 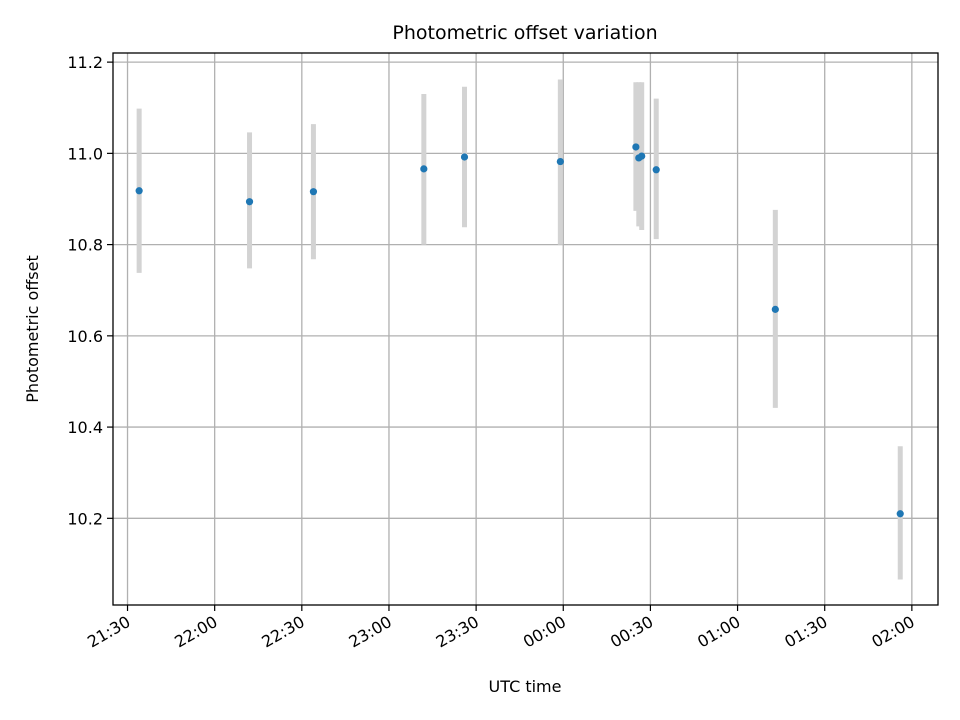 What do you see at coordinates (525, 686) in the screenshot?
I see `x-axis-label: UTC time` at bounding box center [525, 686].